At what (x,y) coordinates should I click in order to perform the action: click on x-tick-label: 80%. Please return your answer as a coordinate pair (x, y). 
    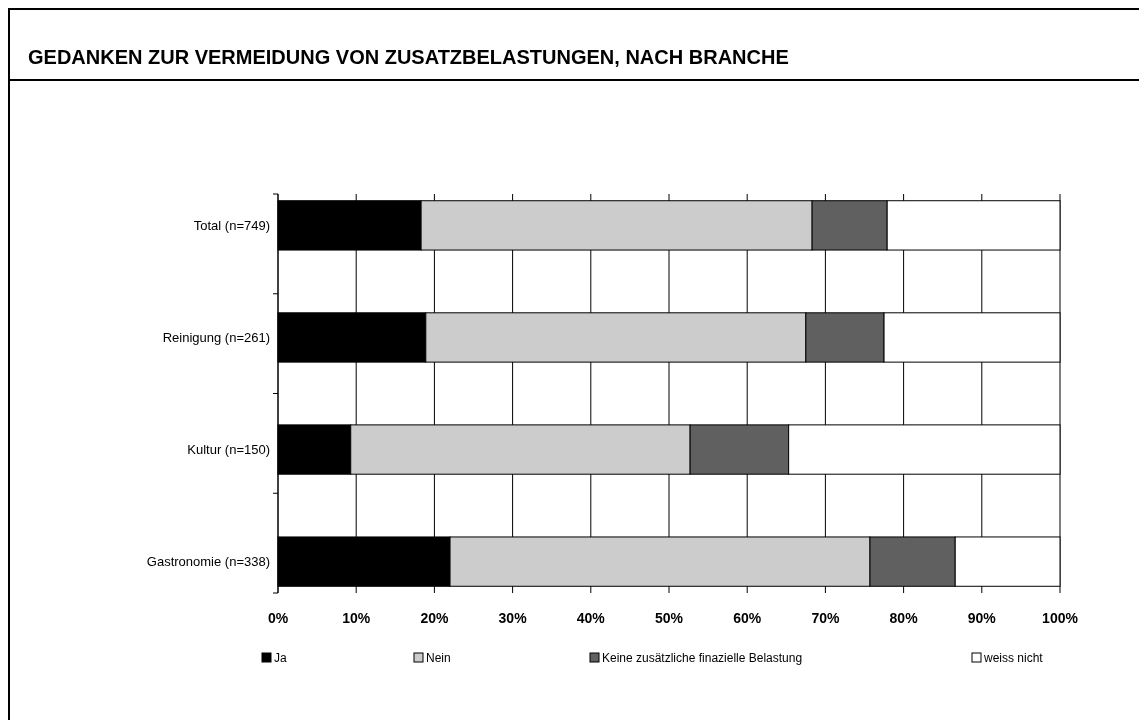
    Looking at the image, I should click on (904, 618).